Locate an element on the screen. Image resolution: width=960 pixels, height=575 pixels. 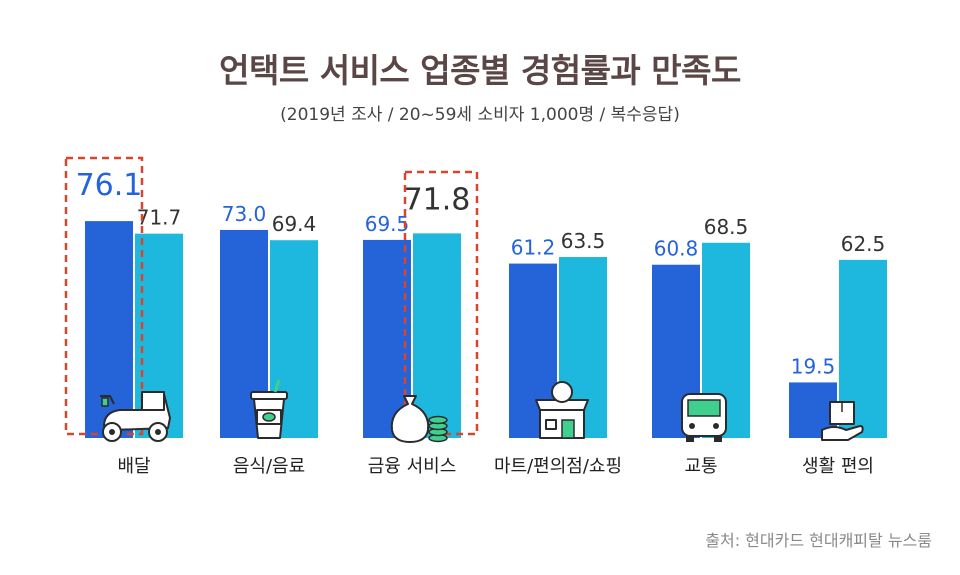
category-label: 마트/편의점/쇼핑 is located at coordinates (558, 466).